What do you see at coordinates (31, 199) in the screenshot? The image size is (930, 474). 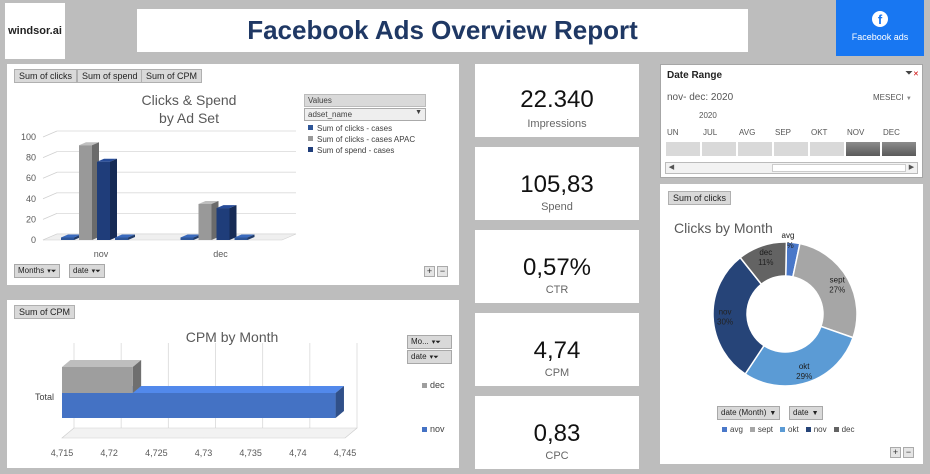 I see `y-tick-label: 40` at bounding box center [31, 199].